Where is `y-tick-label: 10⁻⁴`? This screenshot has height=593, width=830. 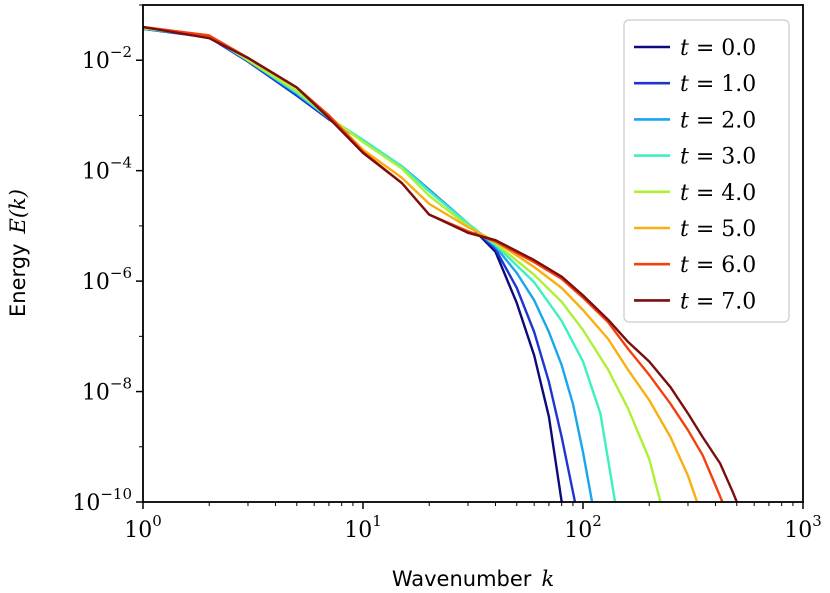
y-tick-label: 10⁻⁴ is located at coordinates (107, 169).